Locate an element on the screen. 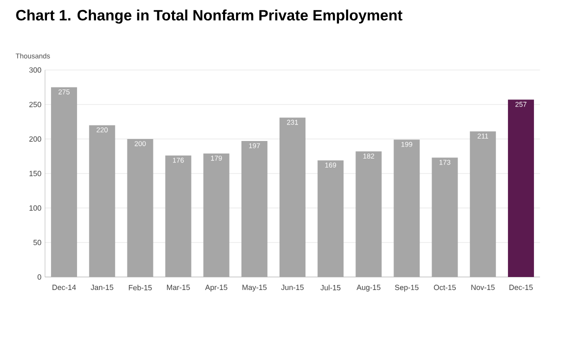 The image size is (568, 352). bar is located at coordinates (521, 188).